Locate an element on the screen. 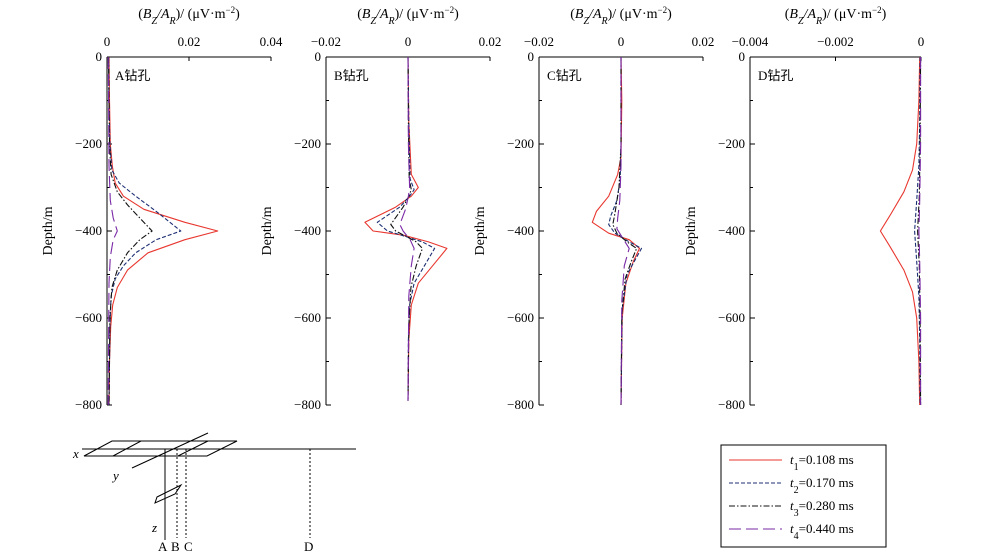 The image size is (1000, 558). borehole-letter-b: B is located at coordinates (175, 546).